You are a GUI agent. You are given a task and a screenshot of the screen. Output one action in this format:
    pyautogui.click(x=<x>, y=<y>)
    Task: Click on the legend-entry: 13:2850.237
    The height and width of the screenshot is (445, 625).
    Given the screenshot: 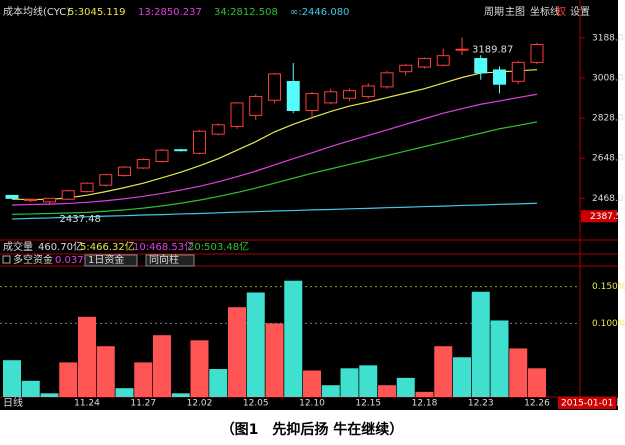 What is the action you would take?
    pyautogui.click(x=170, y=12)
    